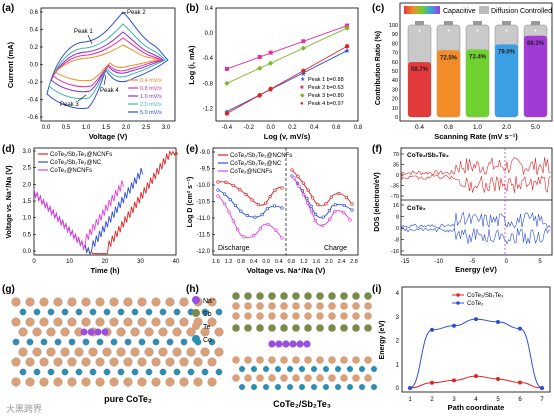 Image resolution: width=554 pixels, height=417 pixels. Describe the element at coordinates (203, 186) in the screenshot. I see `panel-e-ytick: -10.0` at that location.